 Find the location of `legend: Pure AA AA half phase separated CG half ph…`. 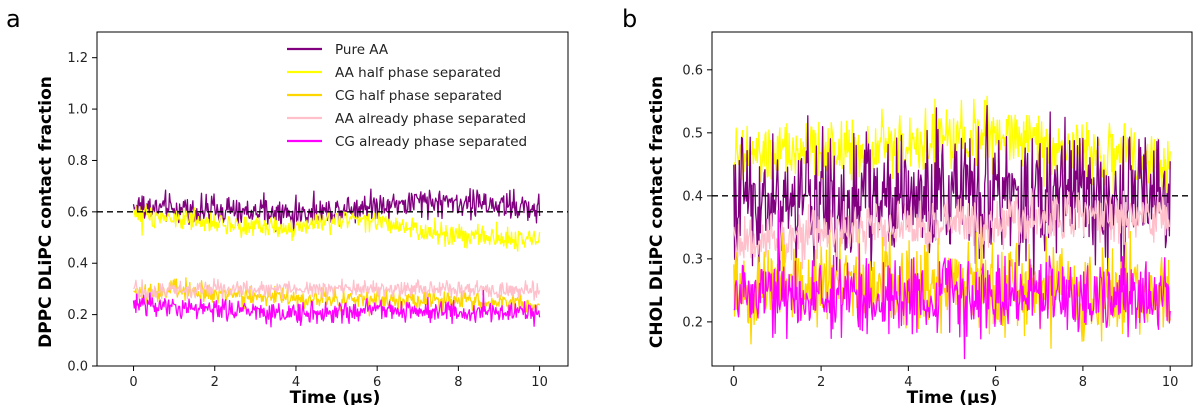

legend: Pure AA AA half phase separated CG half ph… is located at coordinates (407, 96).